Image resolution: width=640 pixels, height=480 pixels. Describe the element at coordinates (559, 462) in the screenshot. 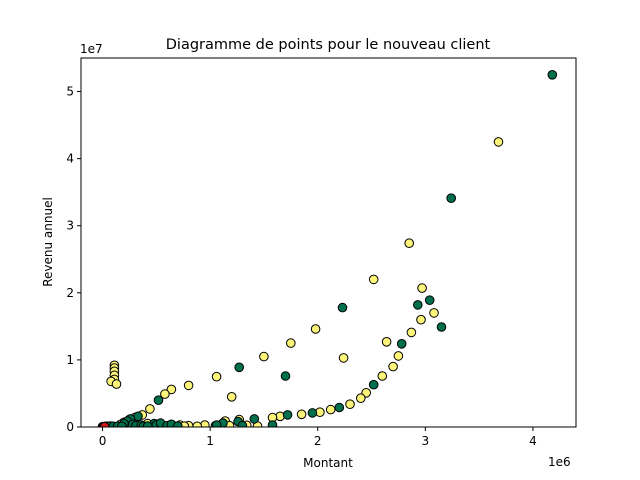

I see `x-offset-label: 1e6` at that location.